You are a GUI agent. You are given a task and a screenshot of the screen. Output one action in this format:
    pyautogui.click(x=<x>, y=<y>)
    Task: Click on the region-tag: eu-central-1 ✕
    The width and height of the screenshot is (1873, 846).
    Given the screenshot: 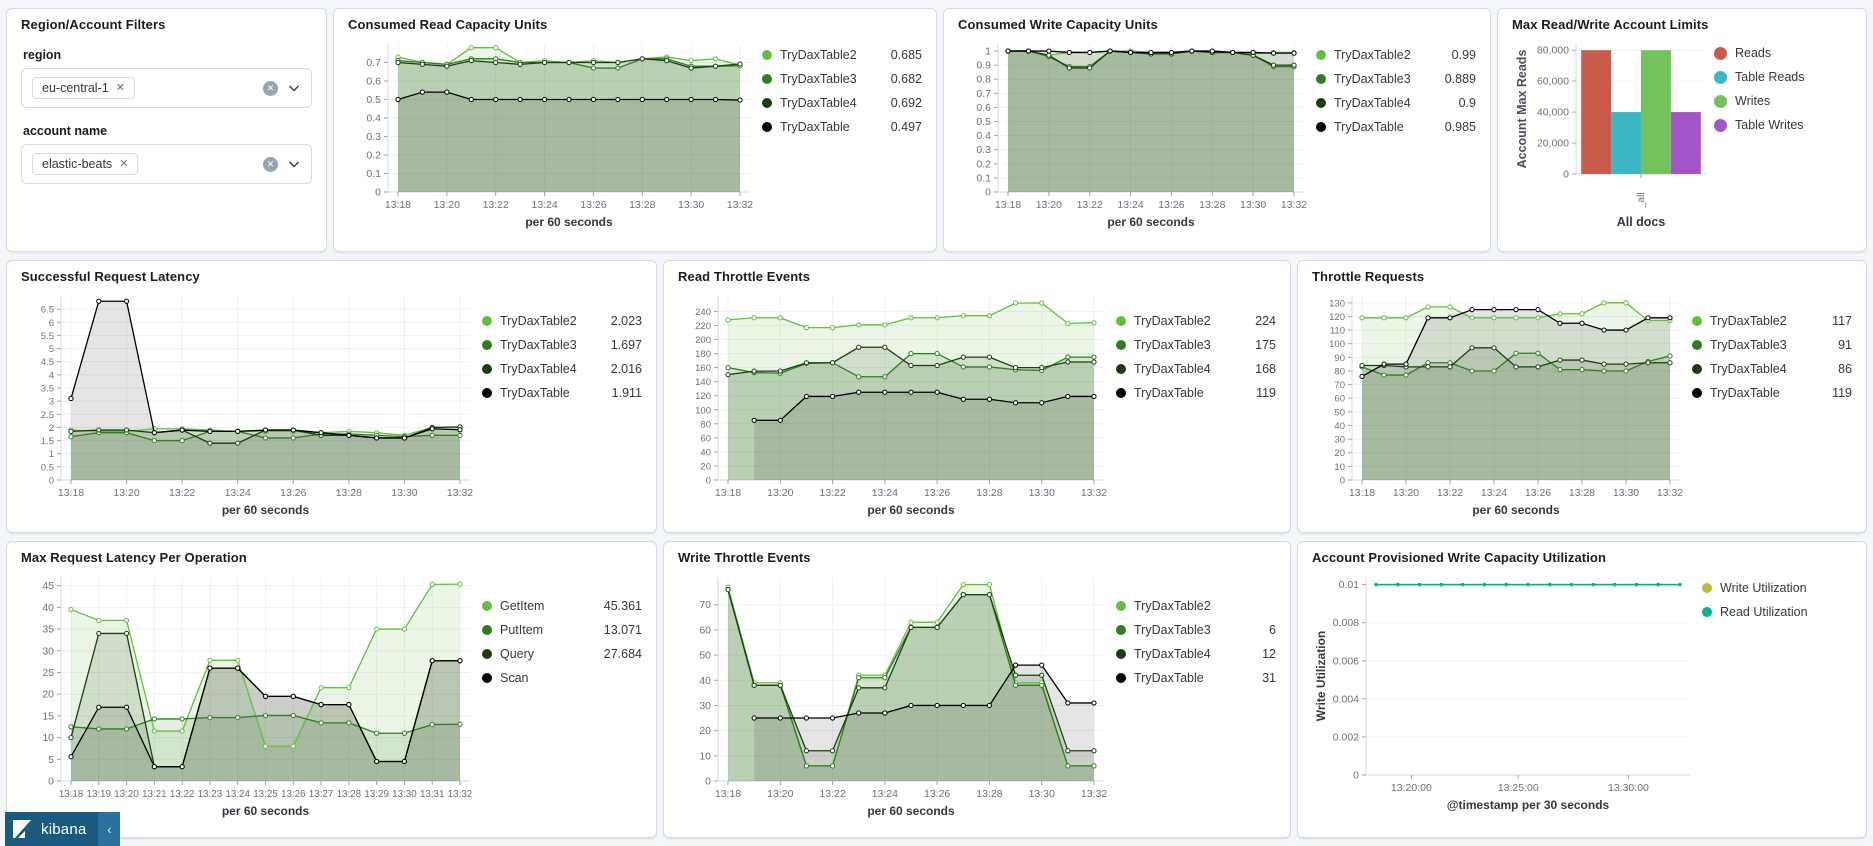 What is the action you would take?
    pyautogui.click(x=83, y=88)
    